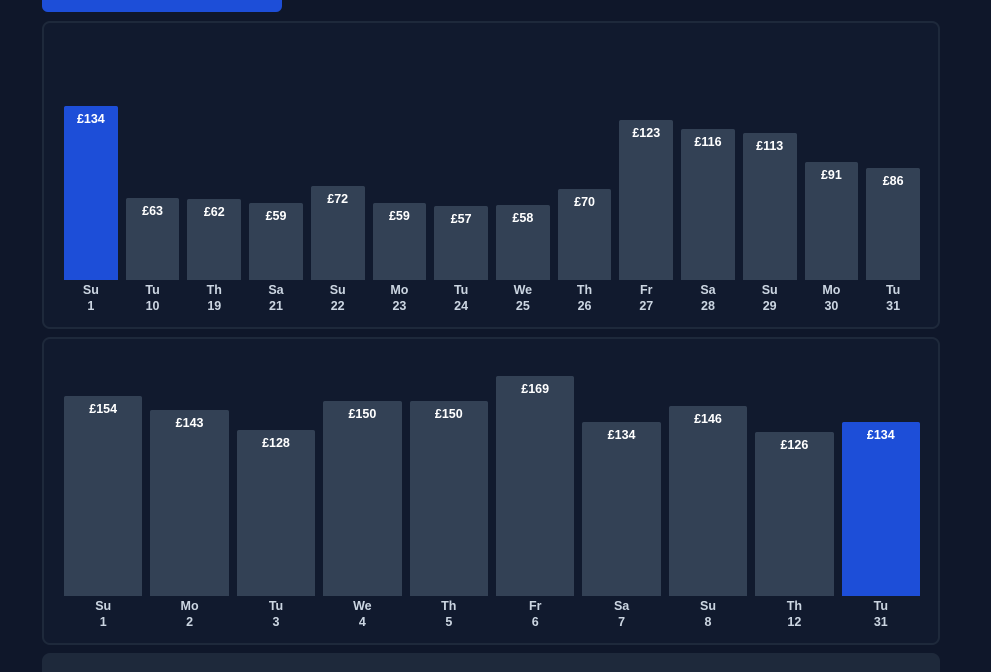 The image size is (991, 672). Describe the element at coordinates (523, 290) in the screenshot. I see `weekday-label: We` at that location.